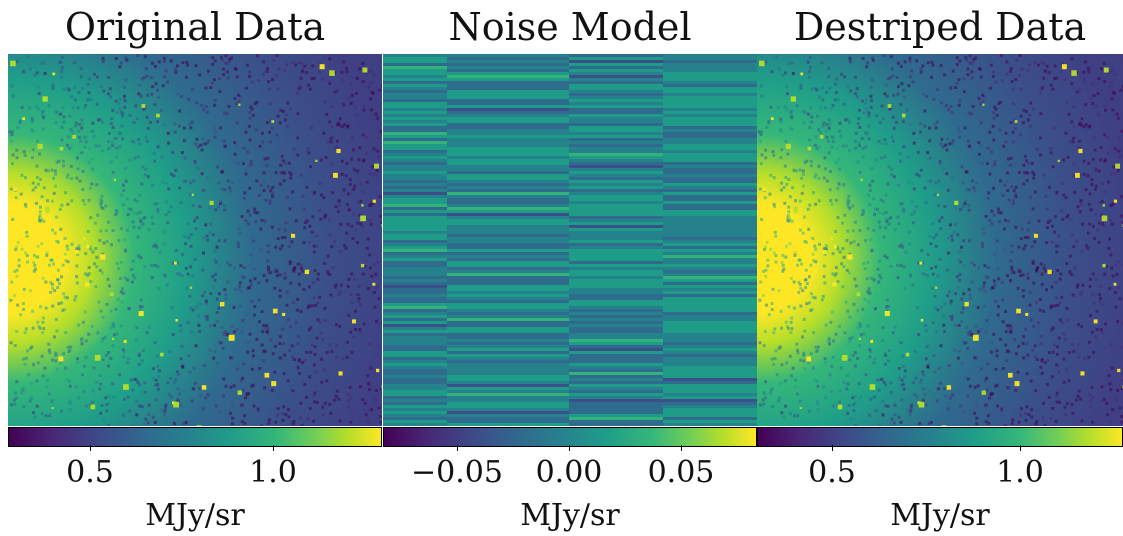 The height and width of the screenshot is (536, 1123). Describe the element at coordinates (940, 27) in the screenshot. I see `panel-title: Destriped Data` at that location.